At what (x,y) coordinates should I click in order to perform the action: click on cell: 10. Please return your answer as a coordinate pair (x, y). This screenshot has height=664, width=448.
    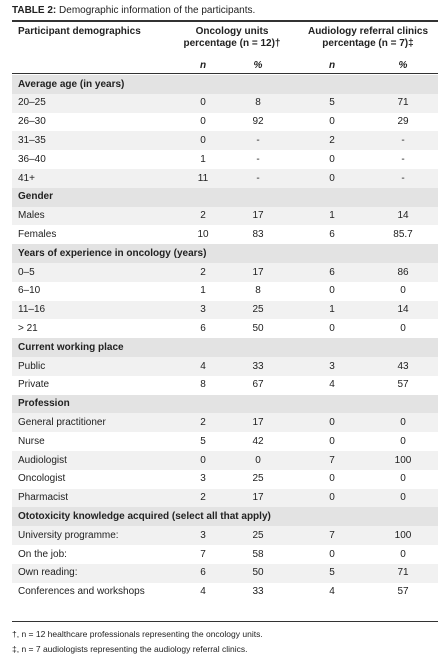
    Looking at the image, I should click on (203, 234).